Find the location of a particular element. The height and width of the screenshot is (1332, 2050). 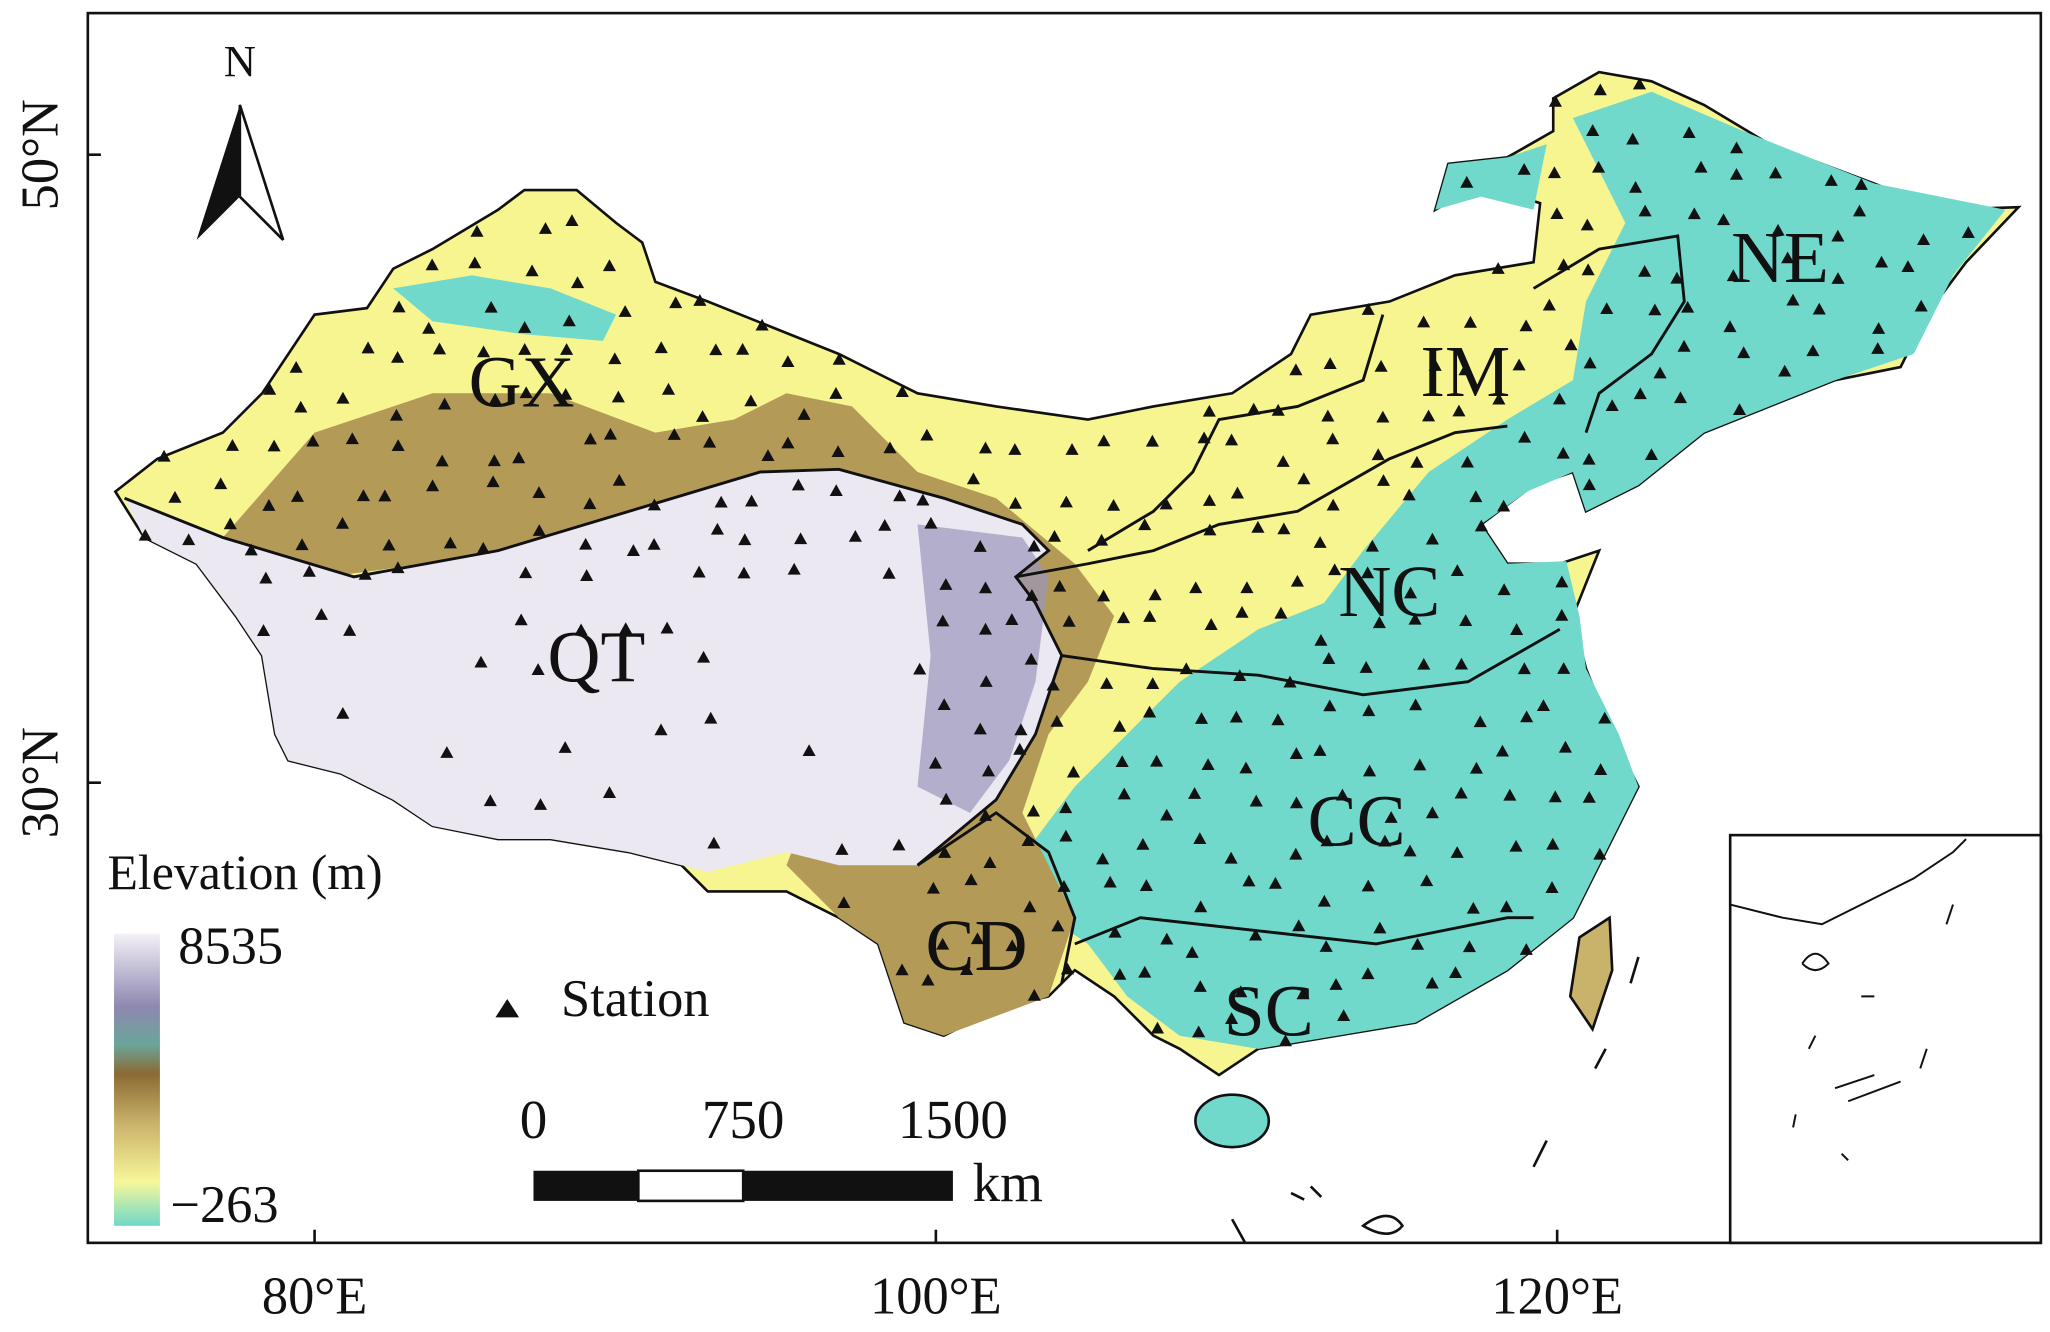

scale-unit: km is located at coordinates (1008, 1182).